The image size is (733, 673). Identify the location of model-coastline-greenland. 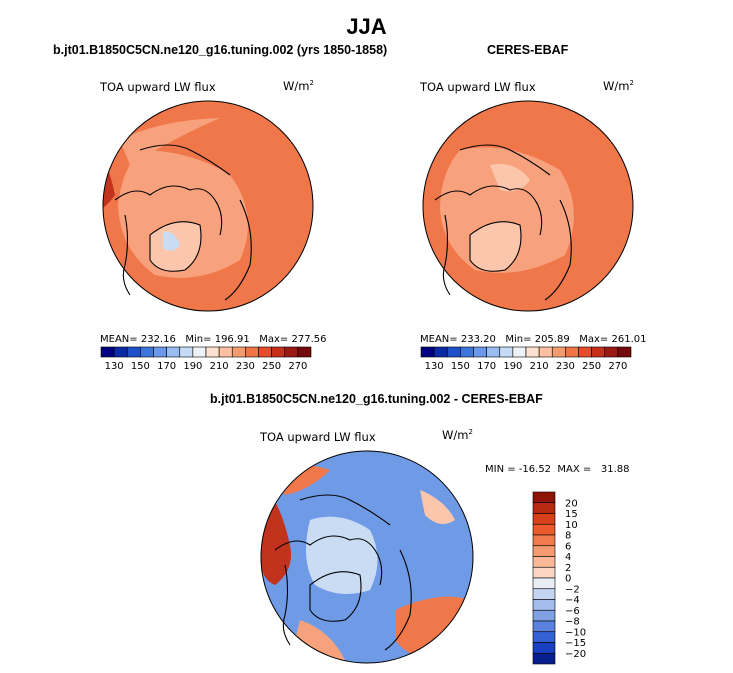
(175, 246).